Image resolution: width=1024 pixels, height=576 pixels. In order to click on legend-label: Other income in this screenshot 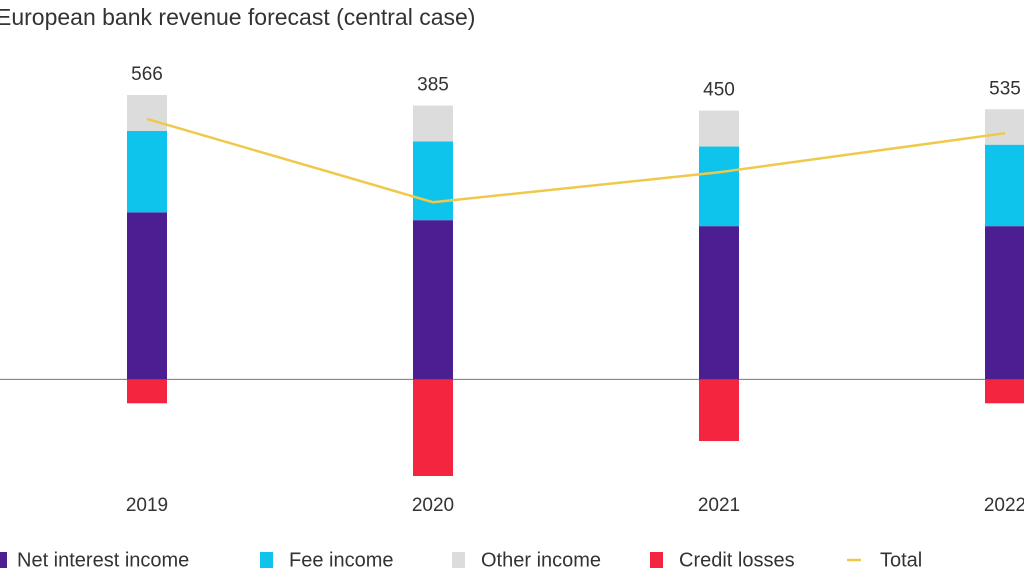, I will do `click(541, 560)`.